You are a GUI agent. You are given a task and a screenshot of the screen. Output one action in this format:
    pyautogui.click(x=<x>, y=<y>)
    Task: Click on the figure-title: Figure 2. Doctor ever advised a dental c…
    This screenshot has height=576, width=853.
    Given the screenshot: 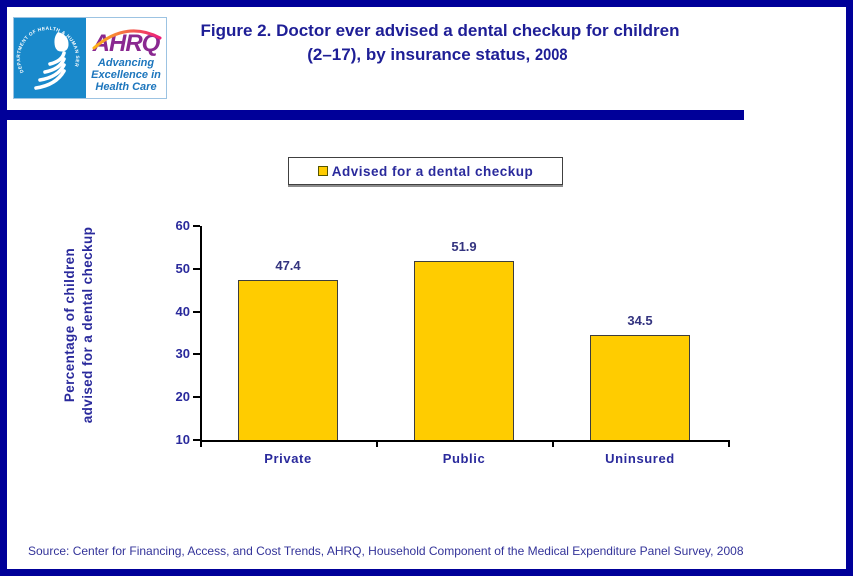 What is the action you would take?
    pyautogui.click(x=440, y=43)
    